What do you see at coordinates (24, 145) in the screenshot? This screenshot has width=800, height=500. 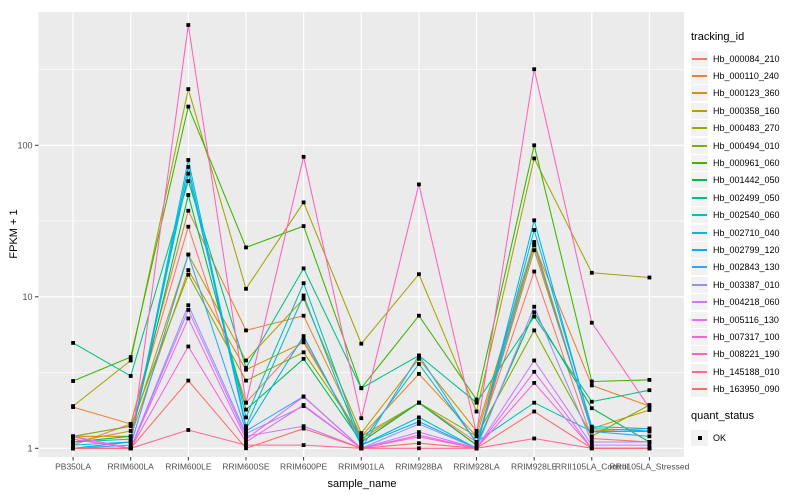 I see `y-tick-label: 100` at bounding box center [24, 145].